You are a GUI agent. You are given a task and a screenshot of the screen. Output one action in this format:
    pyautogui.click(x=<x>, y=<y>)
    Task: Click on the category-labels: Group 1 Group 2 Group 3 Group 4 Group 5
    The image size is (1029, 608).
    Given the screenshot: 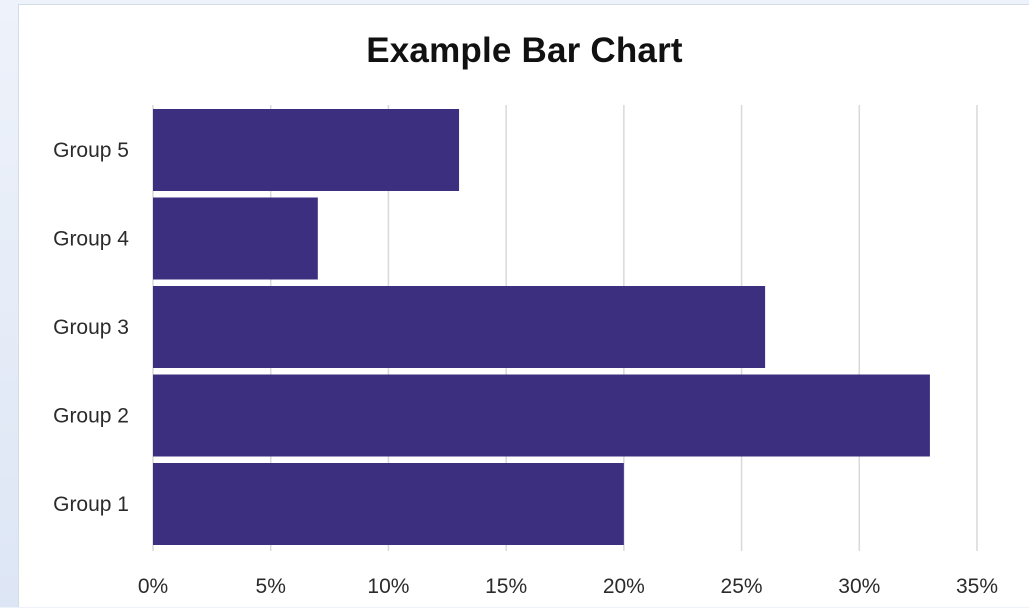 What is the action you would take?
    pyautogui.click(x=91, y=327)
    